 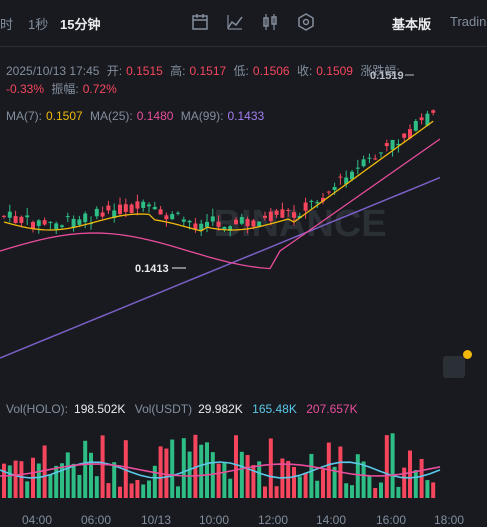 I want to click on chart-side-button, so click(x=454, y=367).